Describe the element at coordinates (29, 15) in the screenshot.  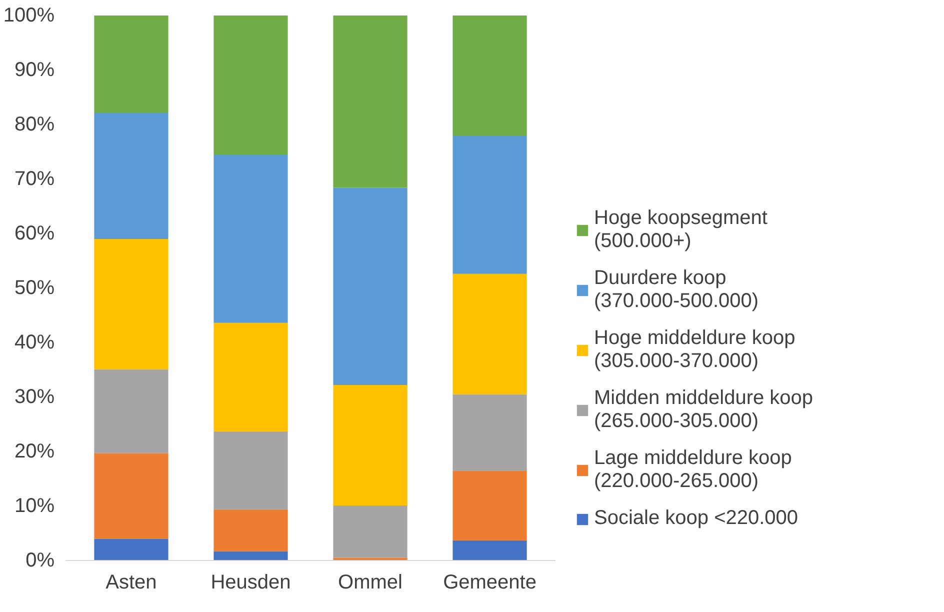
I see `y-tick-label: 100%` at that location.